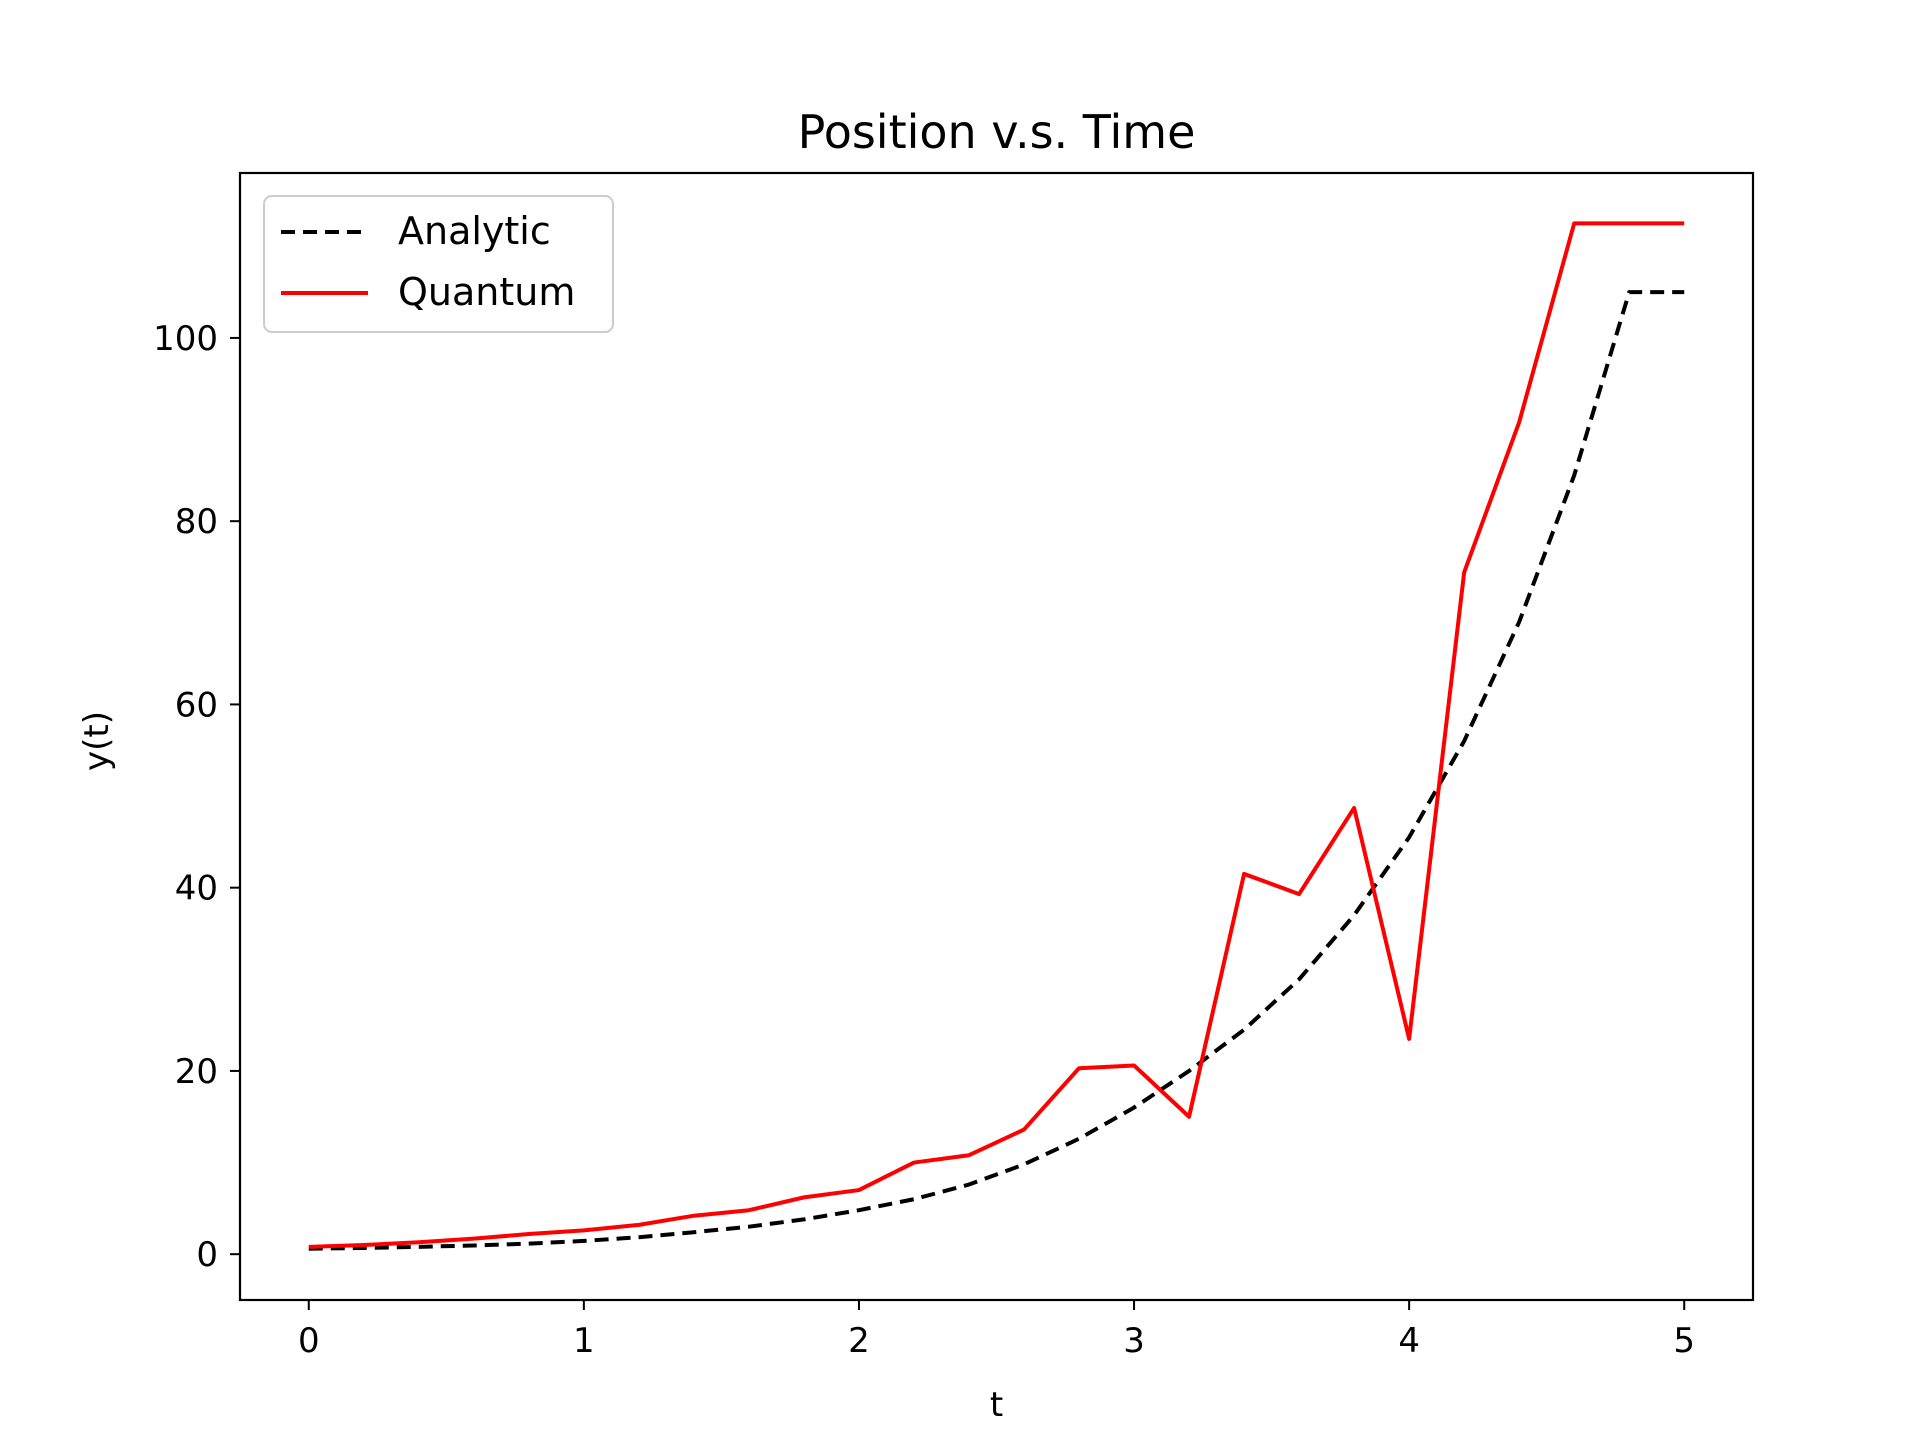  Describe the element at coordinates (1134, 1341) in the screenshot. I see `x-tick-label: 3` at that location.